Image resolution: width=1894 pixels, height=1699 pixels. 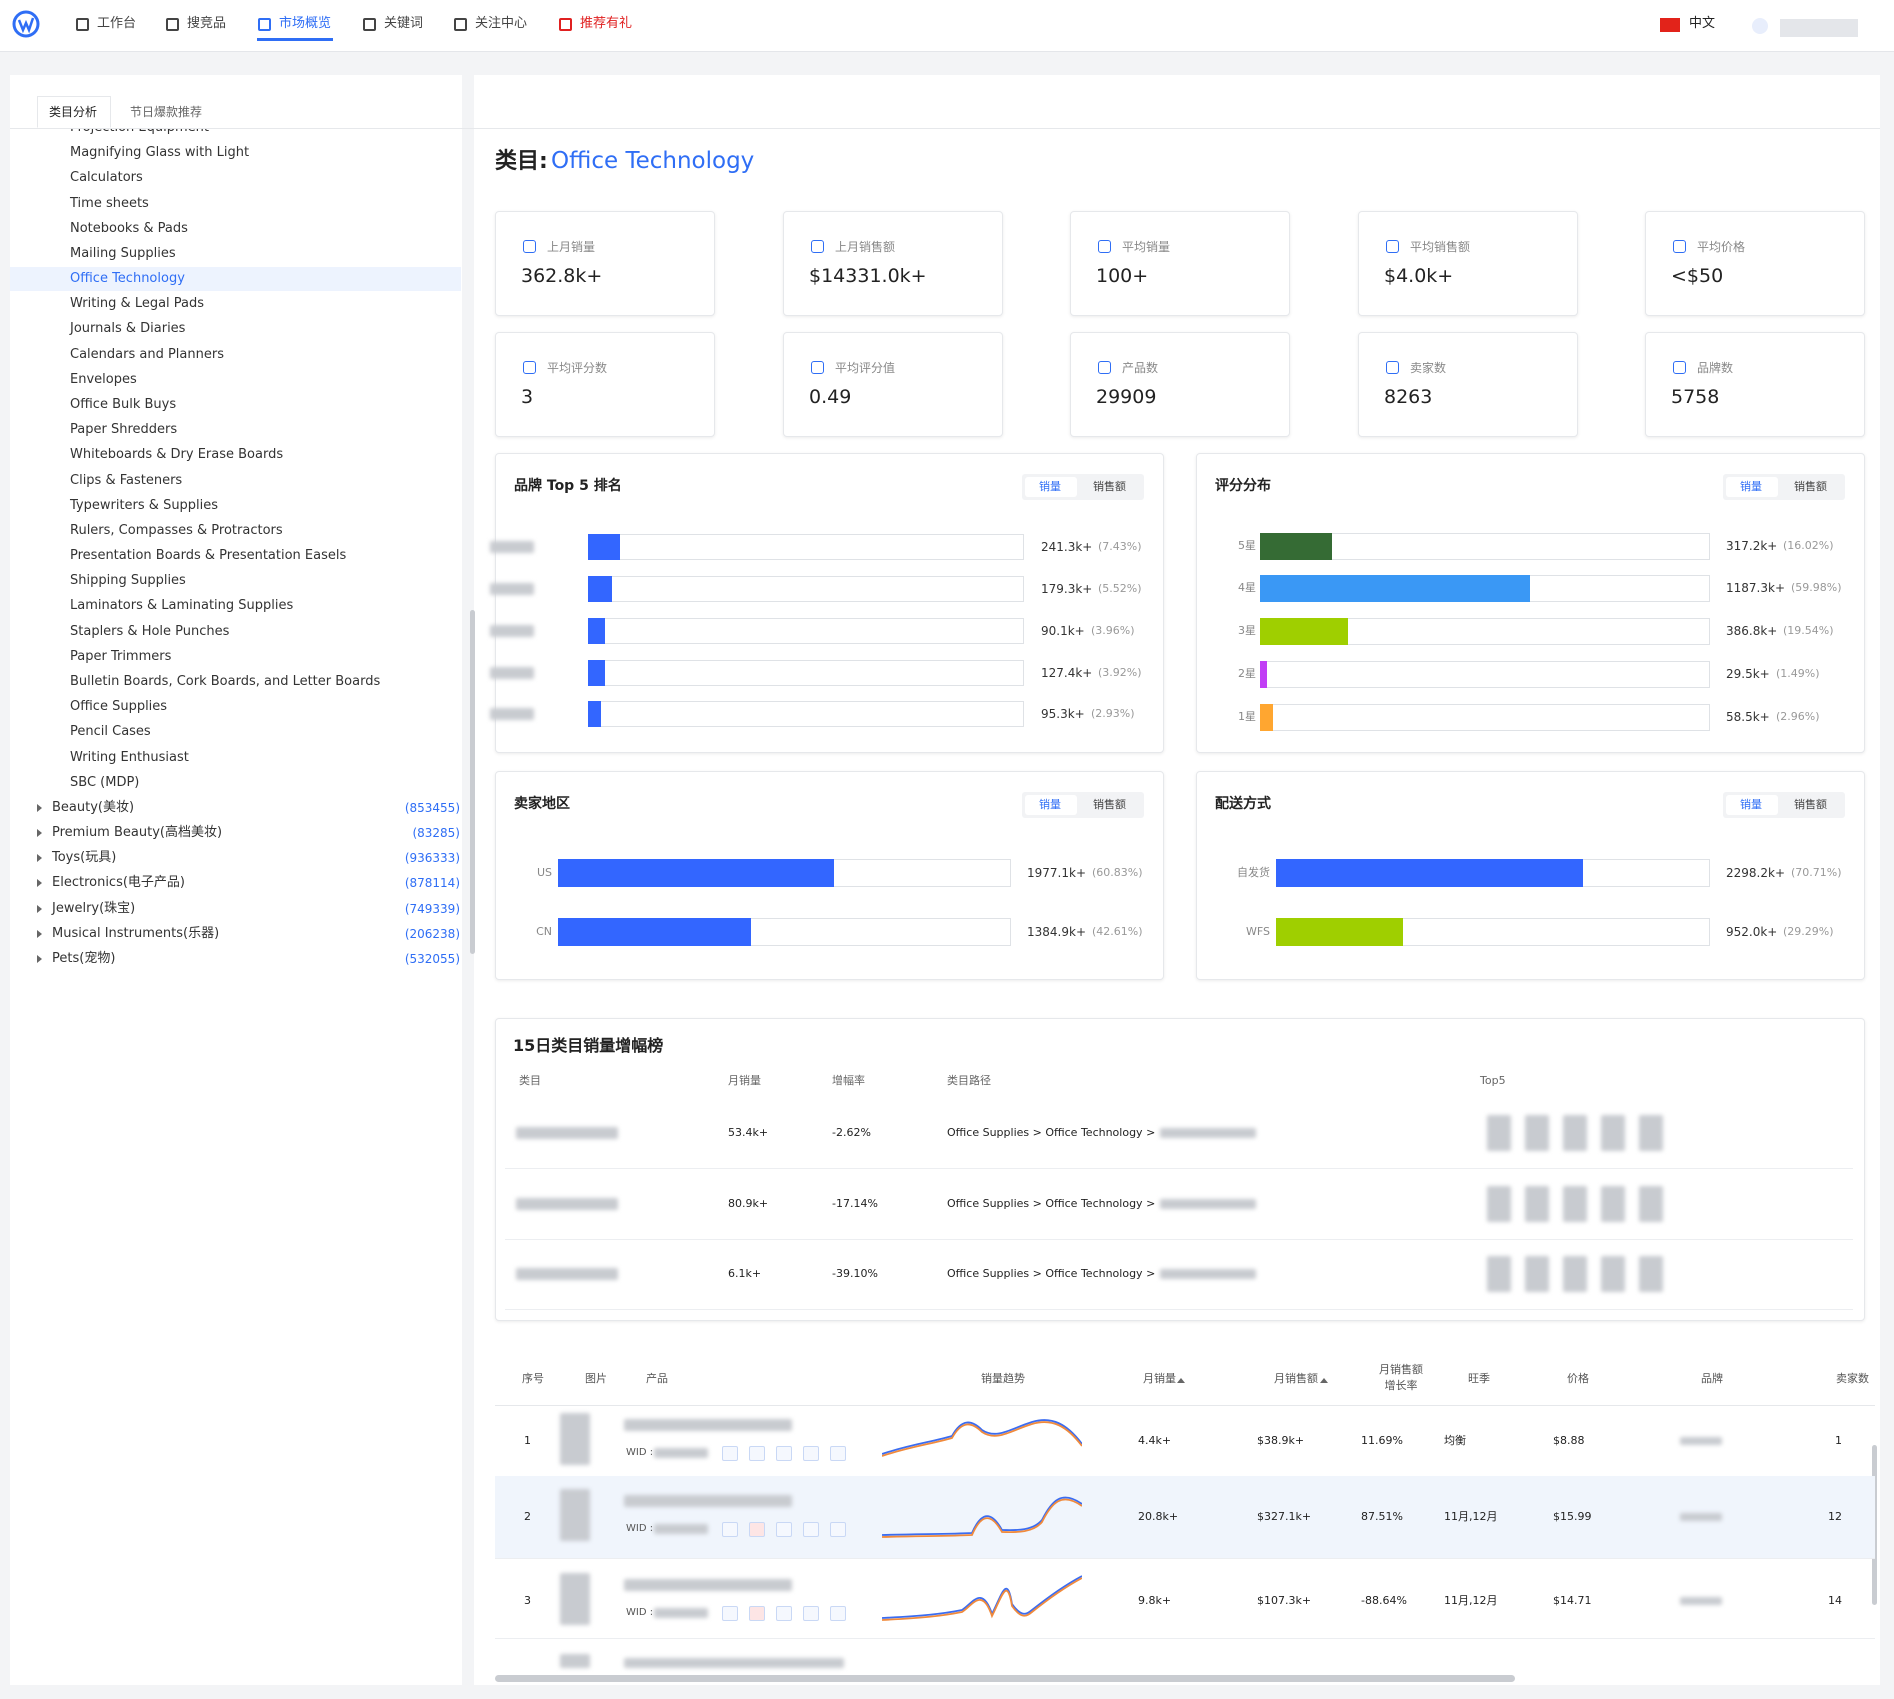 What do you see at coordinates (84, 958) in the screenshot?
I see `category: Pets(宠物)` at bounding box center [84, 958].